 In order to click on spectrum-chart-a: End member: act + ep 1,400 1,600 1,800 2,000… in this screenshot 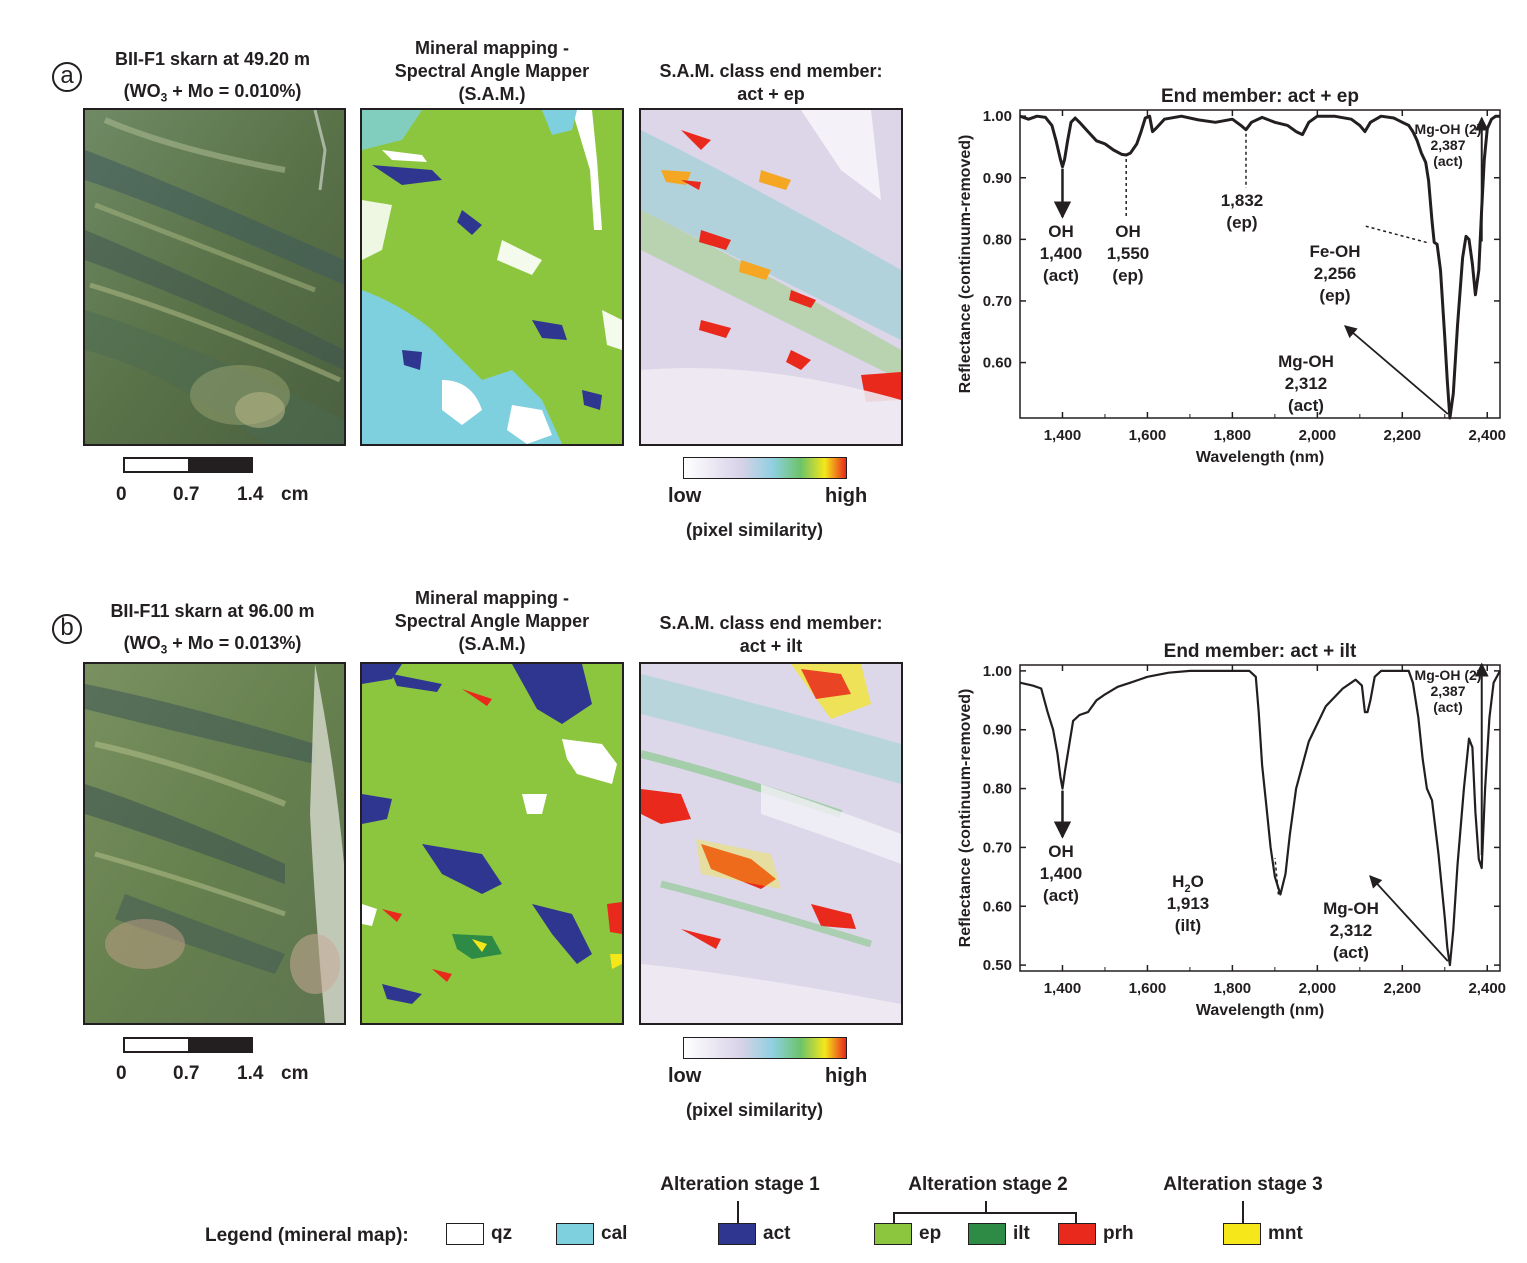, I will do `click(1231, 276)`.